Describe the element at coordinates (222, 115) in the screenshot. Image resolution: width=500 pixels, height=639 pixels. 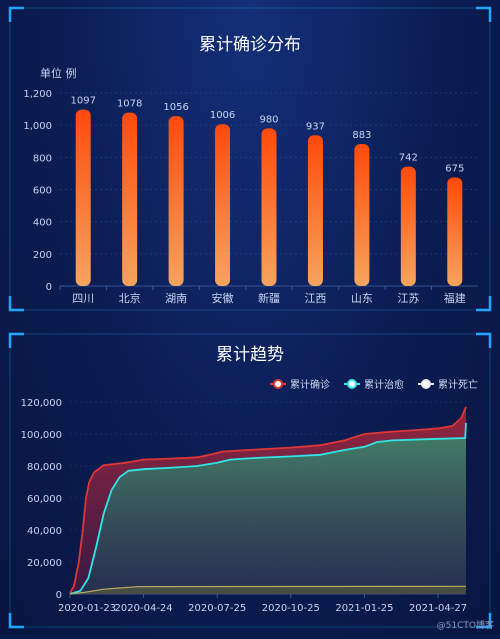
I see `bar-value-label: 1006` at that location.